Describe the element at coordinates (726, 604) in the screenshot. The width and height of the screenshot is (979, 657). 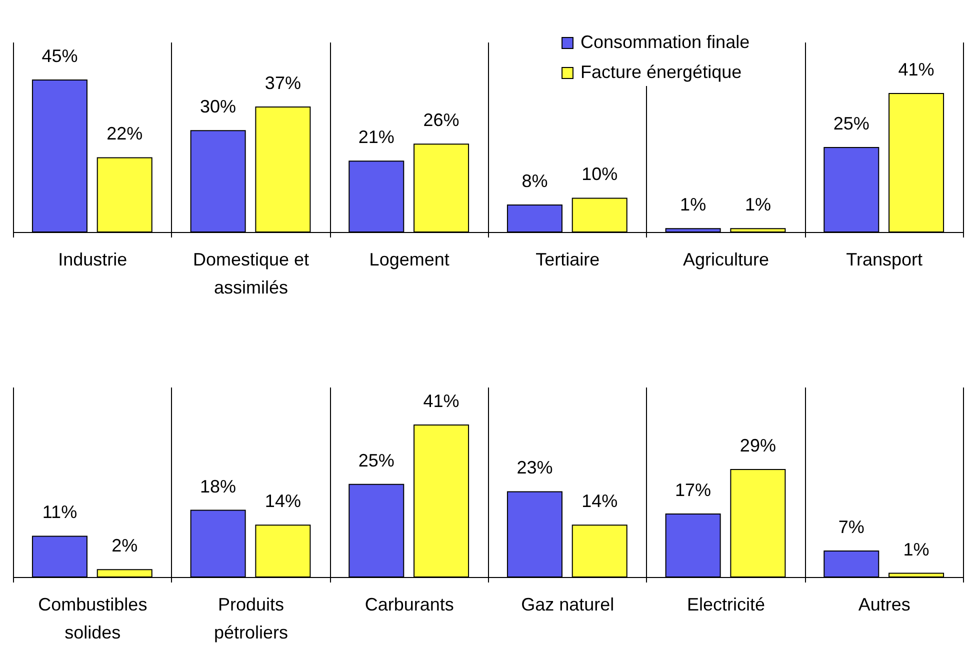
I see `x-tick-label: Electricité` at that location.